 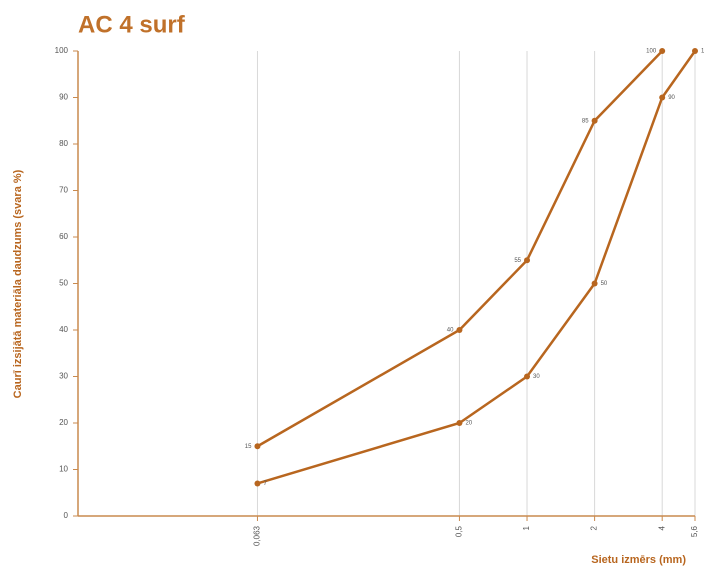 What do you see at coordinates (63, 236) in the screenshot?
I see `y-tick-label: 60` at bounding box center [63, 236].